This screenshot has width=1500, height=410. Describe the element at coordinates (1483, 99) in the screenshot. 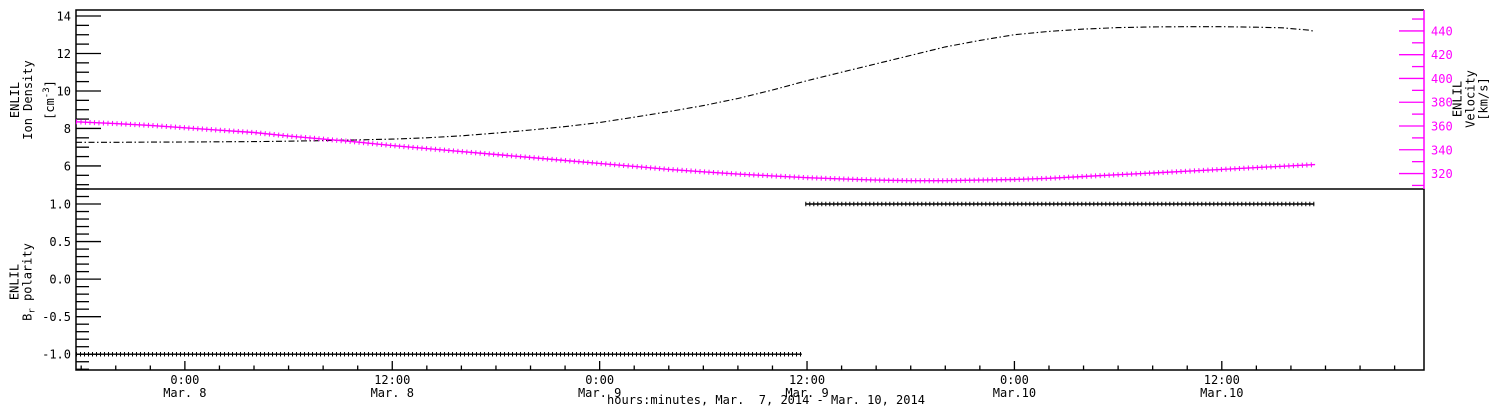

I see `velocity-axis-unit: [km/s]` at that location.